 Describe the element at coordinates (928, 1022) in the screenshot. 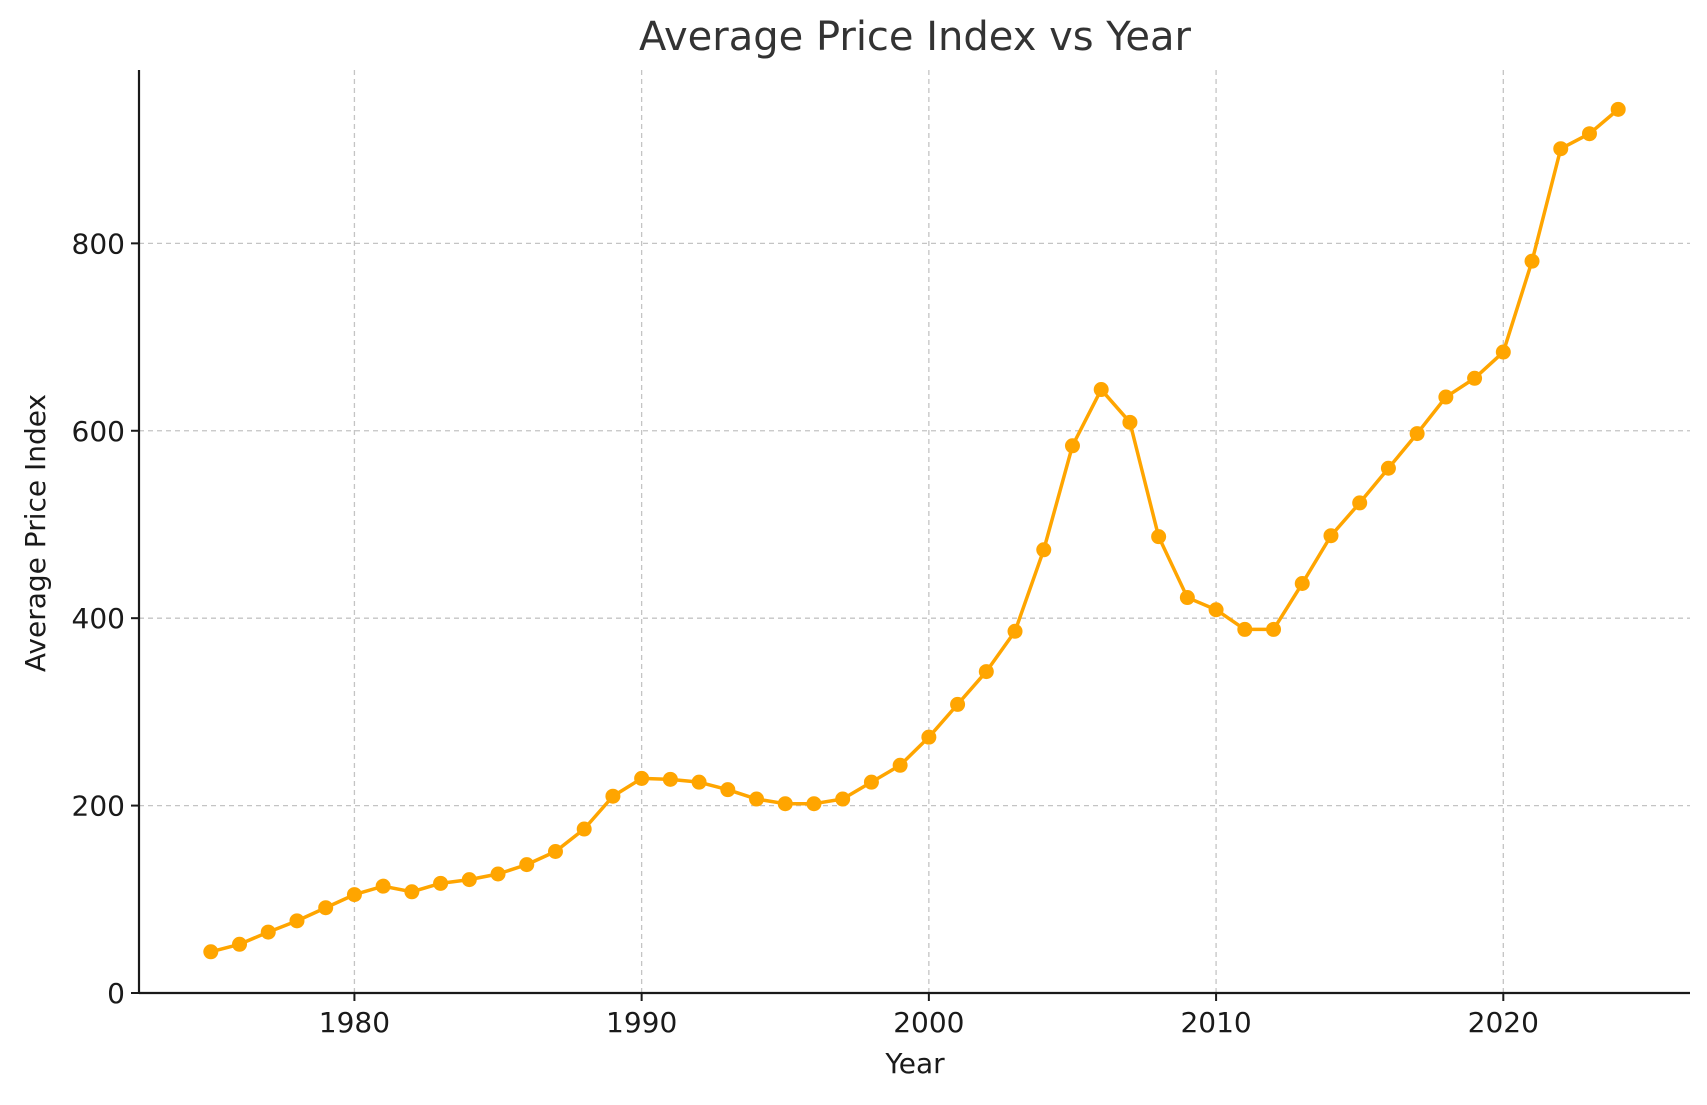

I see `x-tick-label: 2000` at that location.